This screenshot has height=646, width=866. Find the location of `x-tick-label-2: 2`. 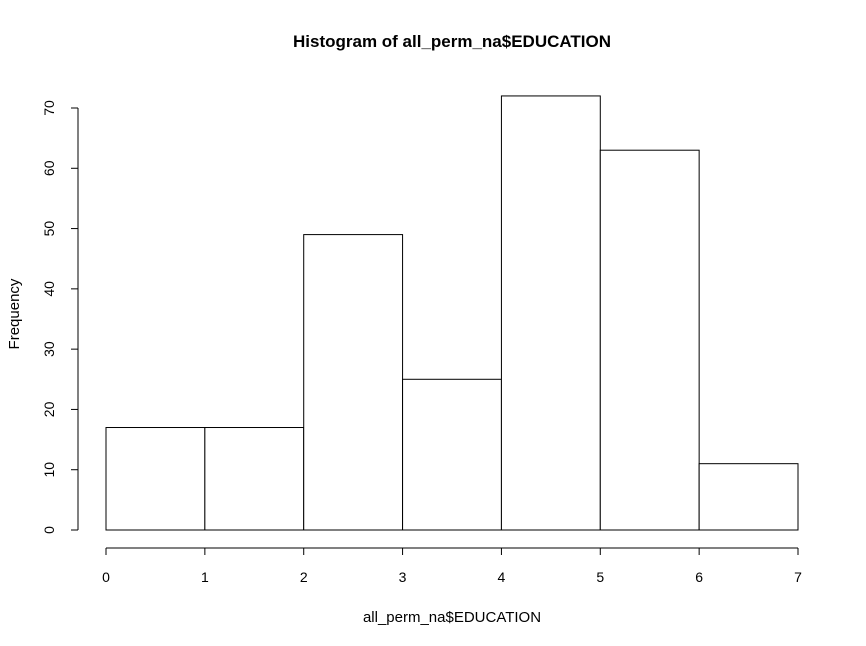

x-tick-label-2: 2 is located at coordinates (304, 577).